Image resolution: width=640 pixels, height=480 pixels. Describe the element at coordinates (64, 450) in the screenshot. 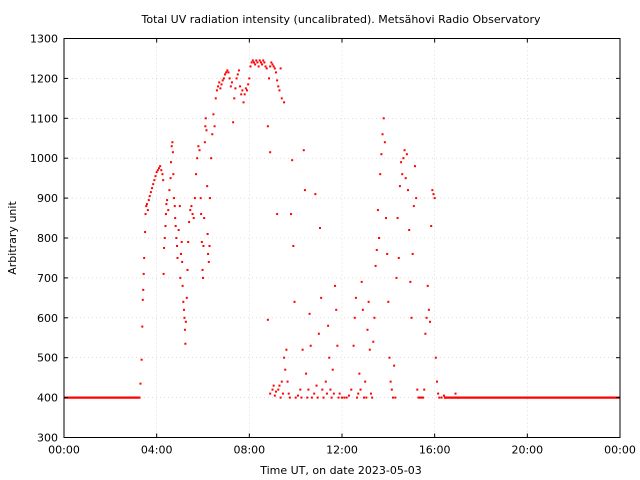

I see `x-tick-label: 00:00` at that location.